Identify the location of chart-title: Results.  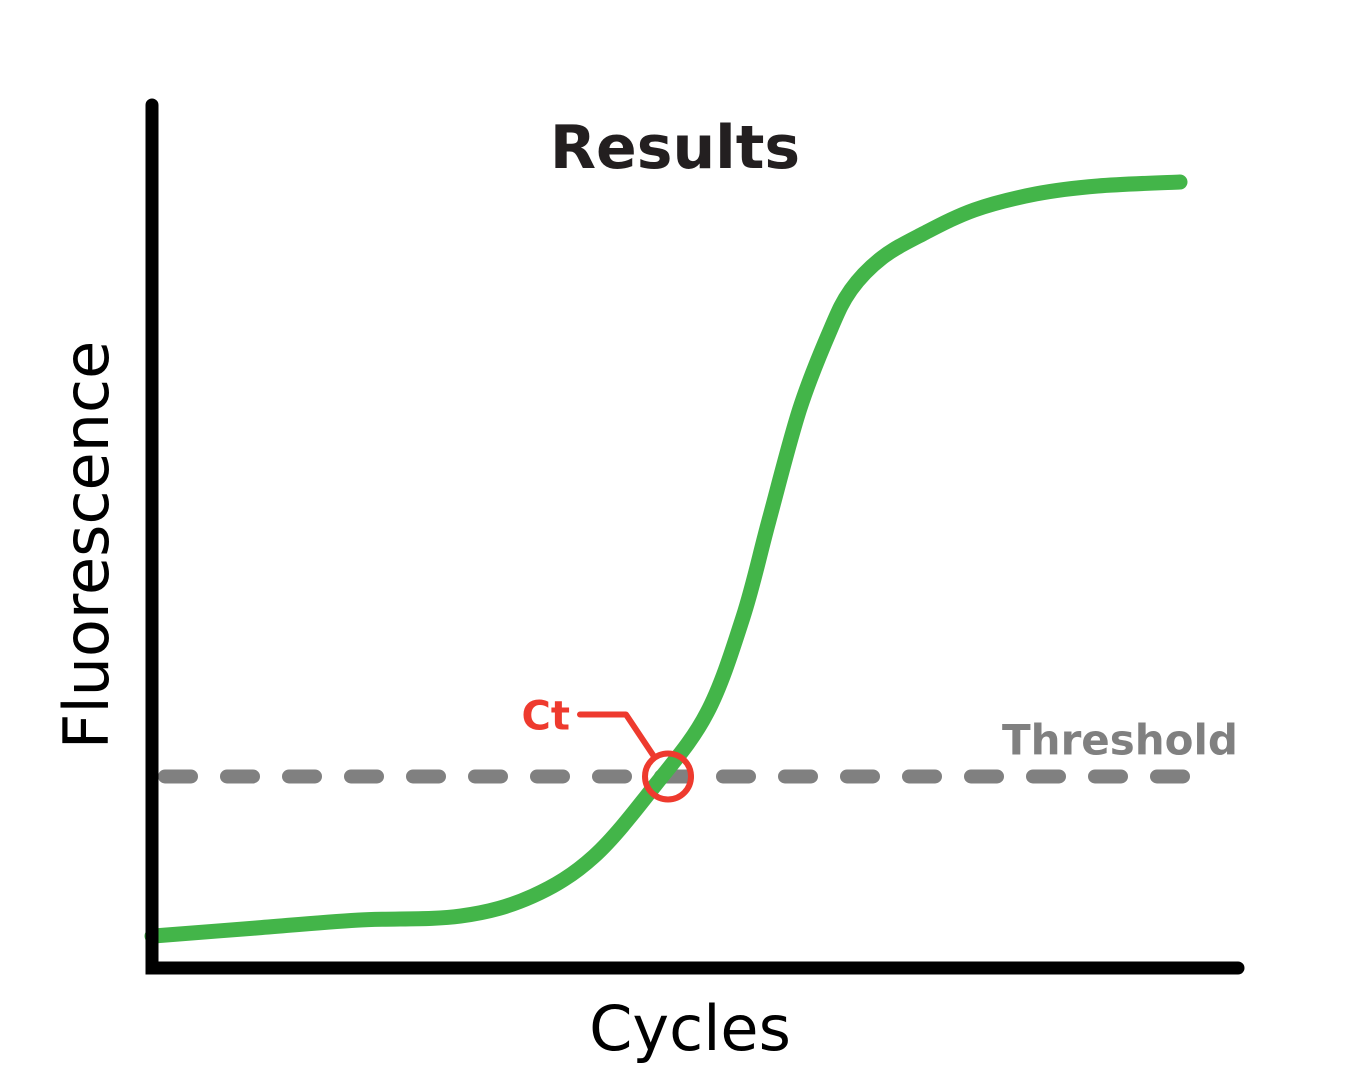
(675, 148).